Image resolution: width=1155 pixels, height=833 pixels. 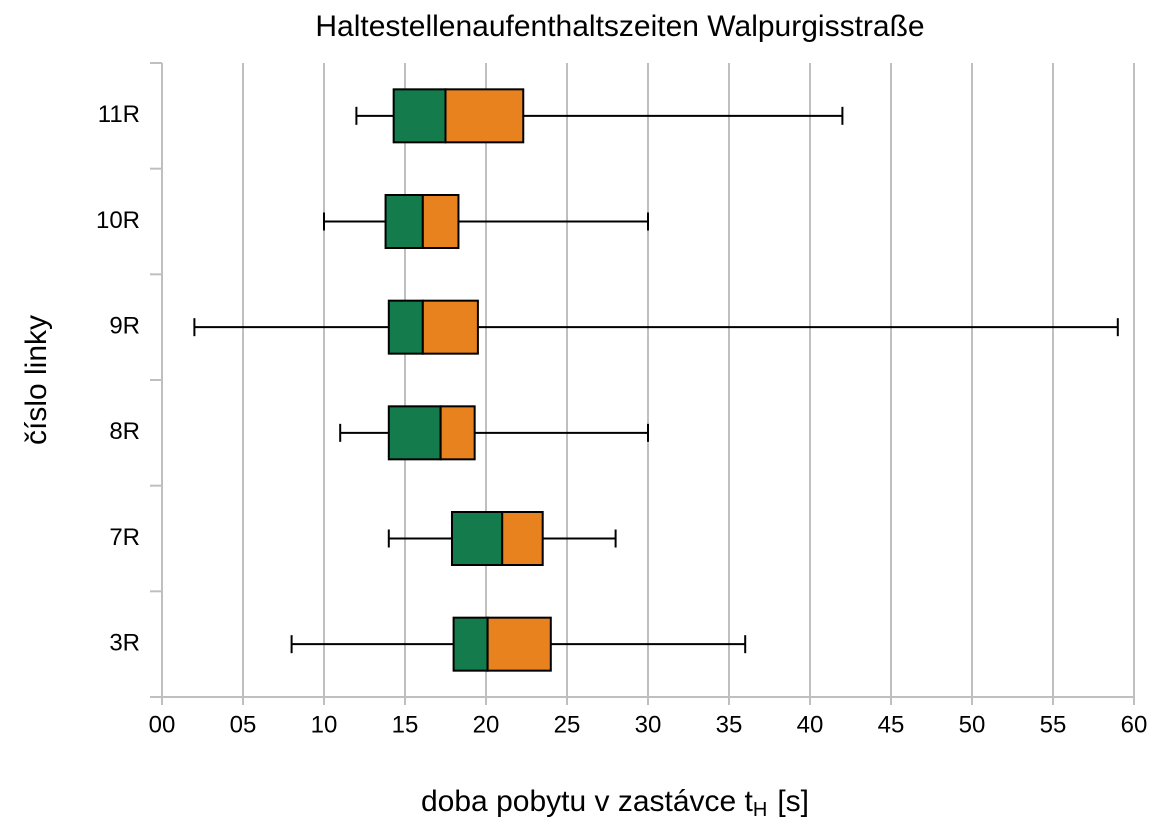 What do you see at coordinates (405, 724) in the screenshot?
I see `x-tick-label: 15` at bounding box center [405, 724].